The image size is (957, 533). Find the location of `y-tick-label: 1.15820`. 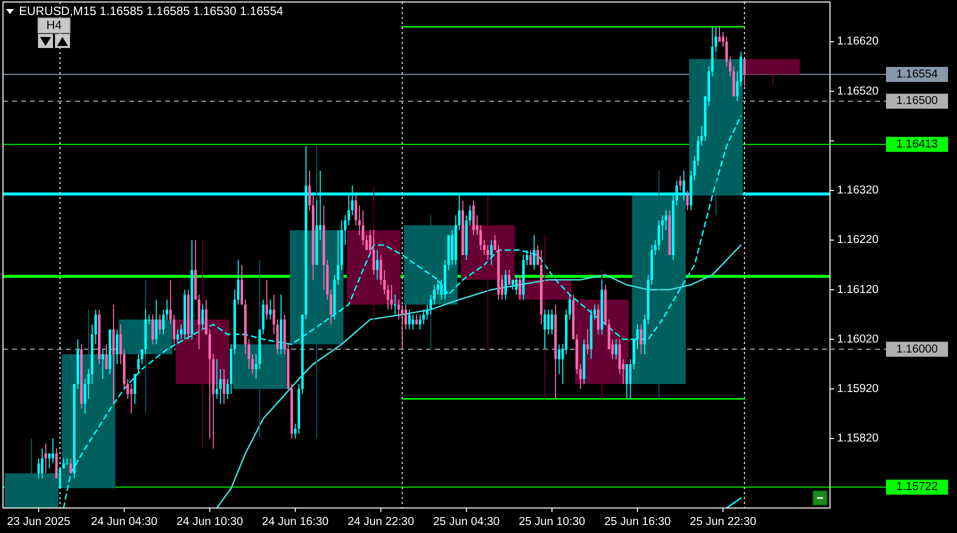

y-tick-label: 1.15820 is located at coordinates (858, 438).